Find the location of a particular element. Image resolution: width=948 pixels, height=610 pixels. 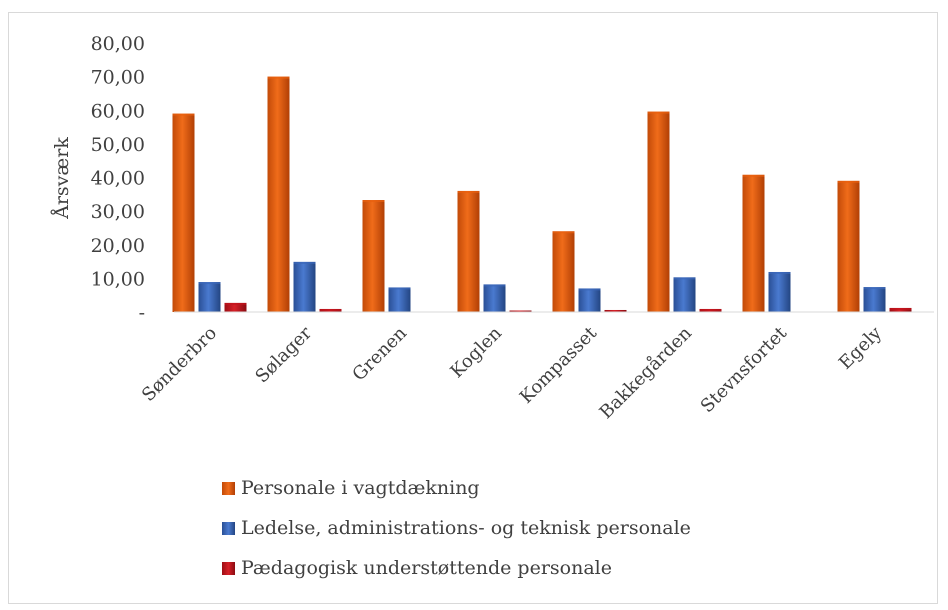

y-tick-label: 60,00 is located at coordinates (118, 111).